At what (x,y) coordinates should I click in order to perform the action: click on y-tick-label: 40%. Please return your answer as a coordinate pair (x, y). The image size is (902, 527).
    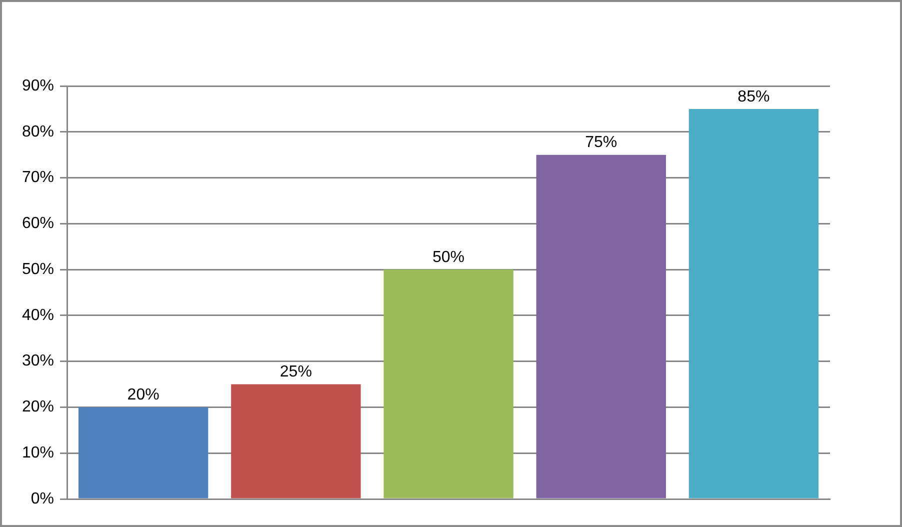
    Looking at the image, I should click on (38, 315).